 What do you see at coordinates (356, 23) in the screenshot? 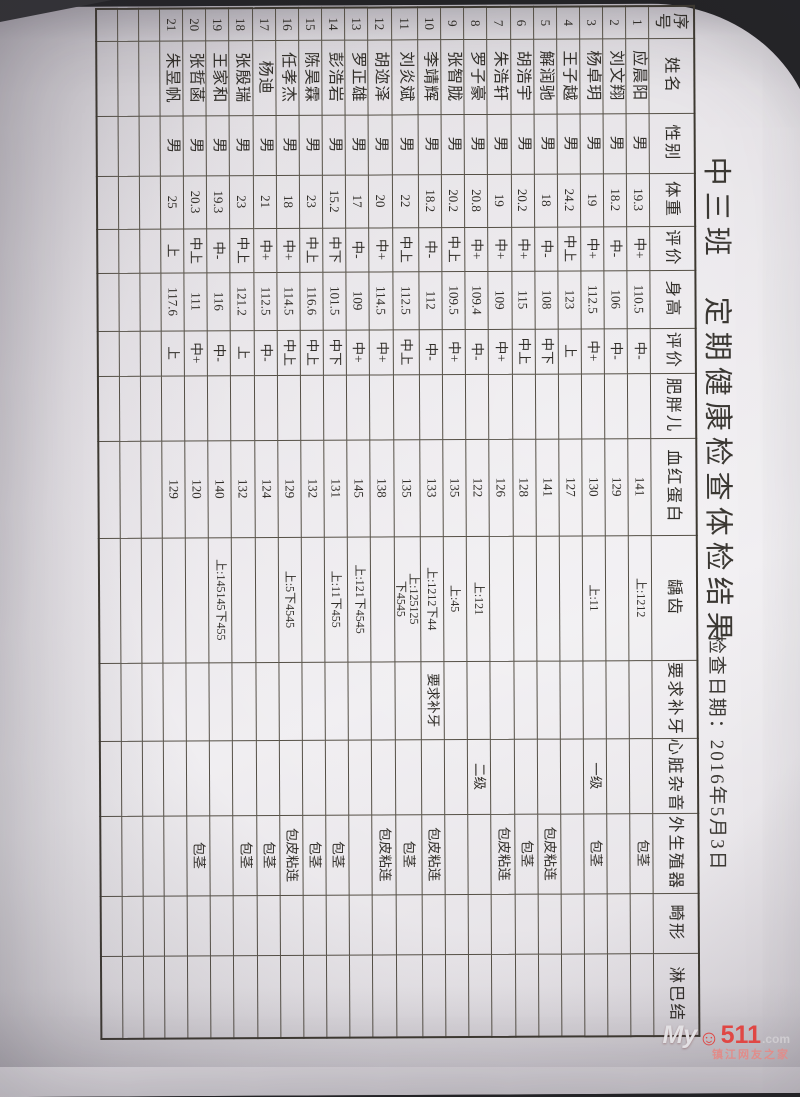
I see `cell: 13` at bounding box center [356, 23].